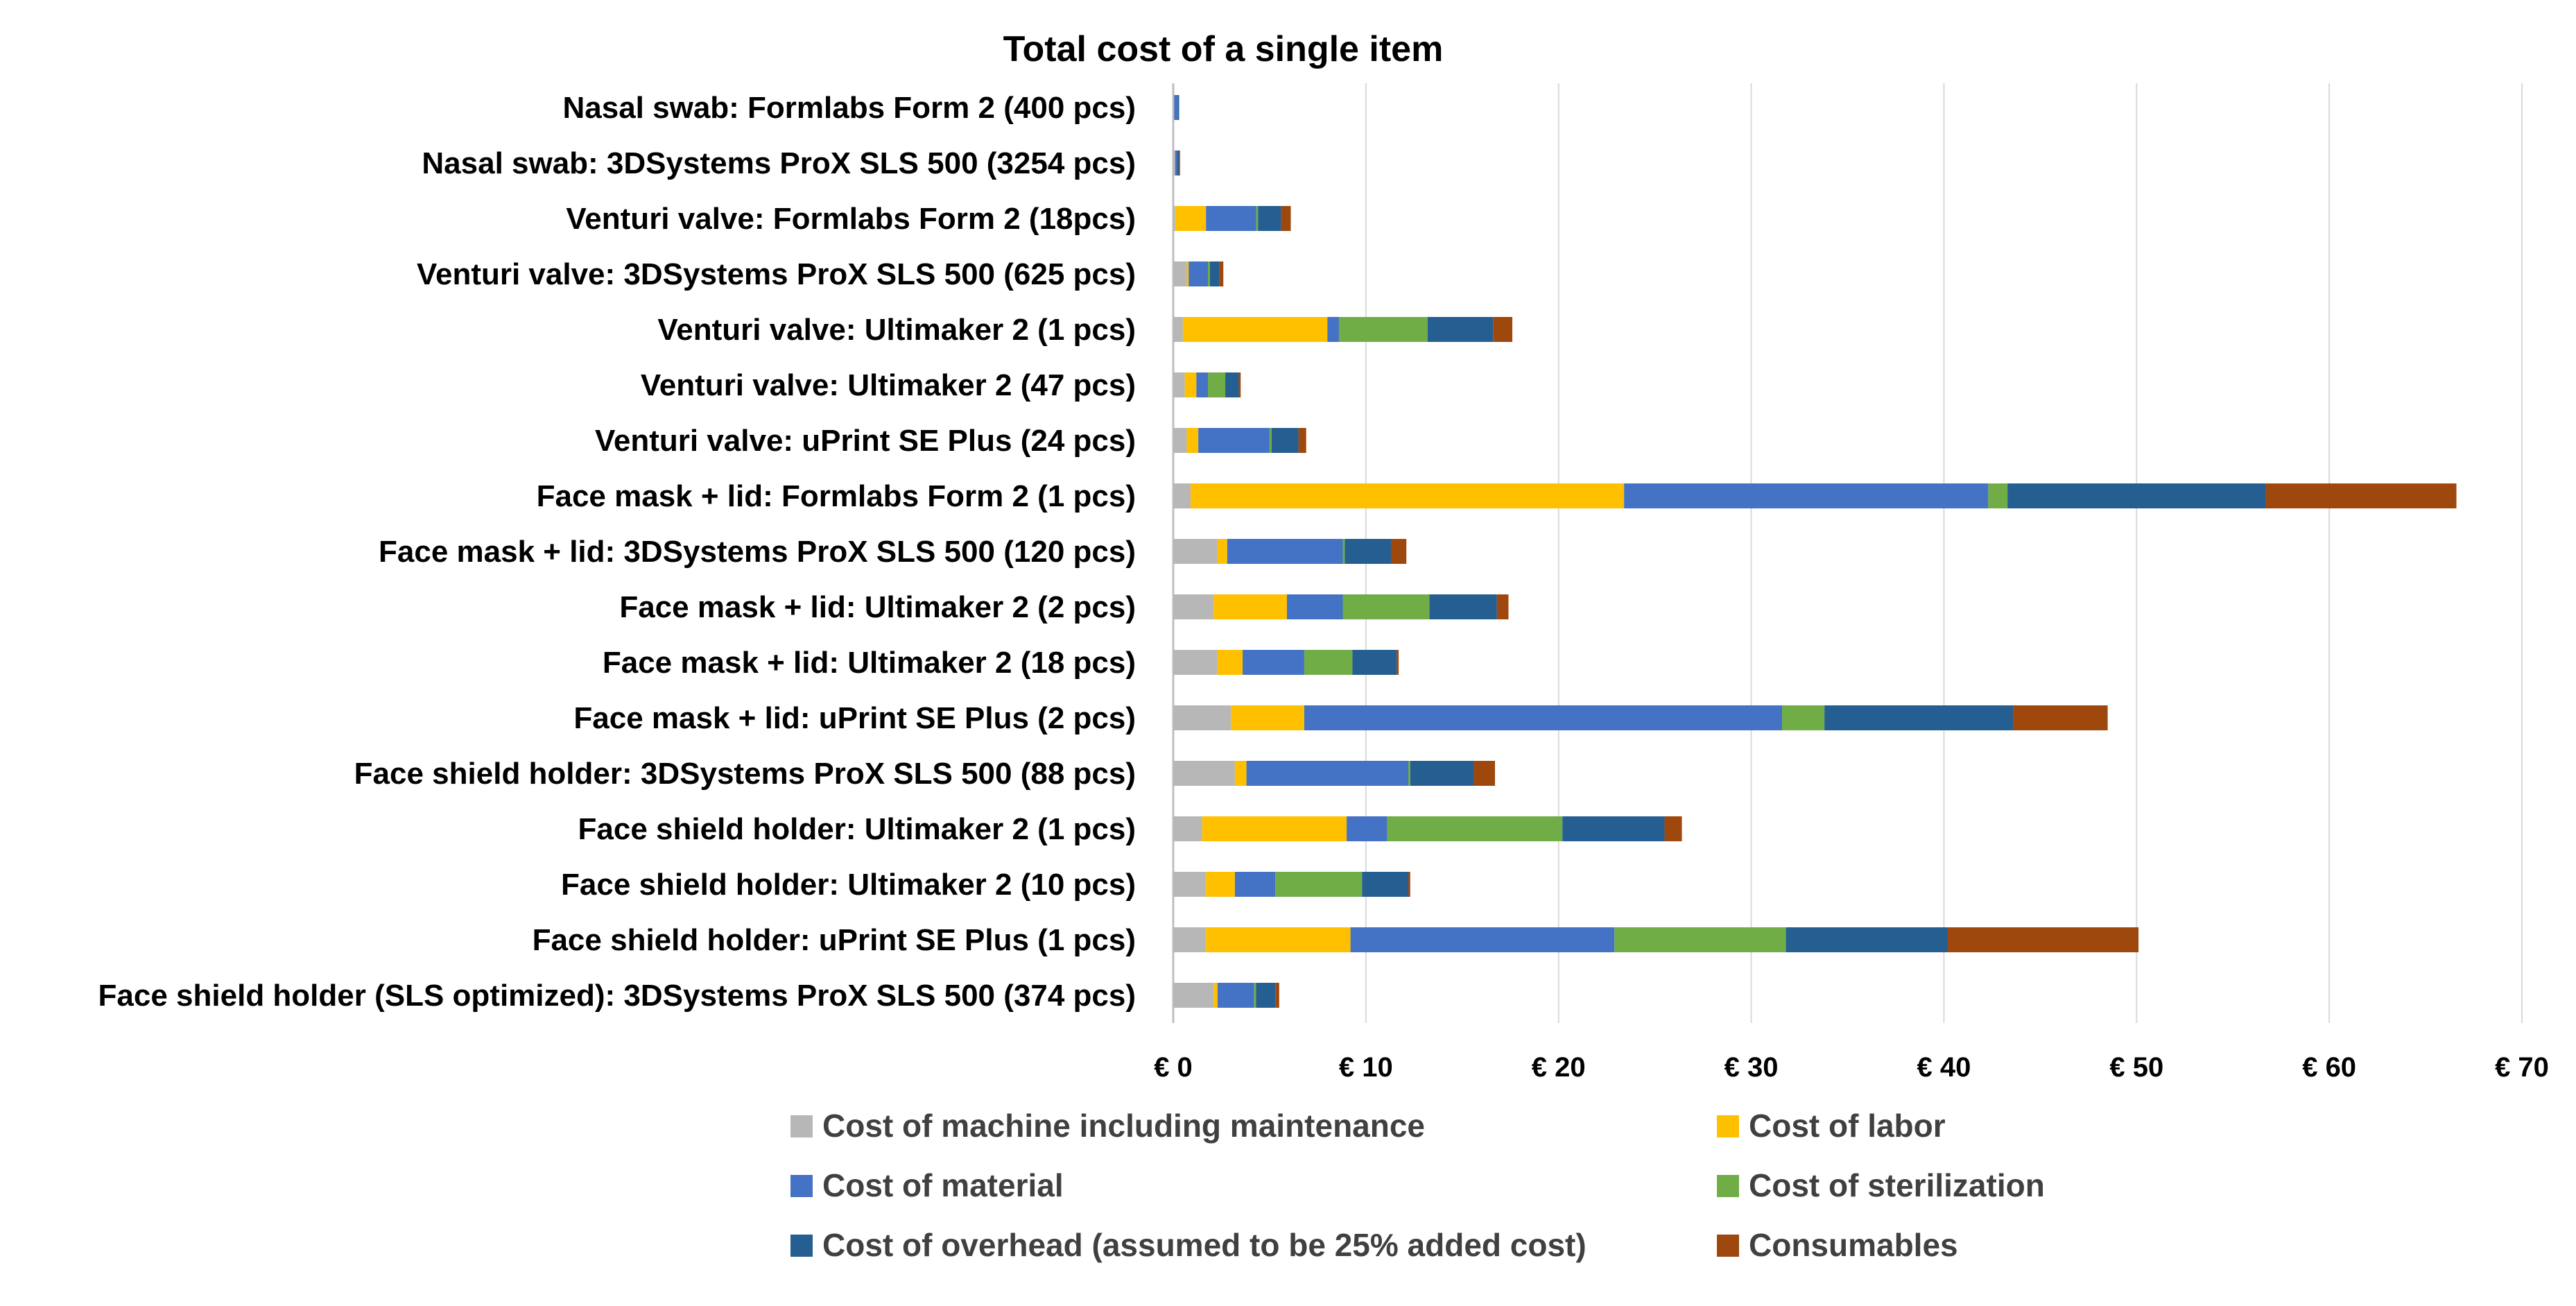 This screenshot has width=2576, height=1306. What do you see at coordinates (943, 1185) in the screenshot?
I see `legend-label: Cost of material` at bounding box center [943, 1185].